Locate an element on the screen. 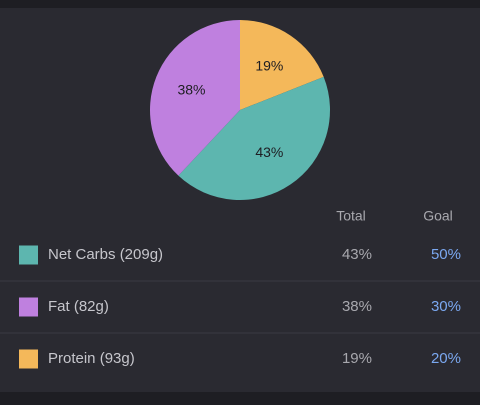 The height and width of the screenshot is (405, 480). goal-value: 50% is located at coordinates (446, 254).